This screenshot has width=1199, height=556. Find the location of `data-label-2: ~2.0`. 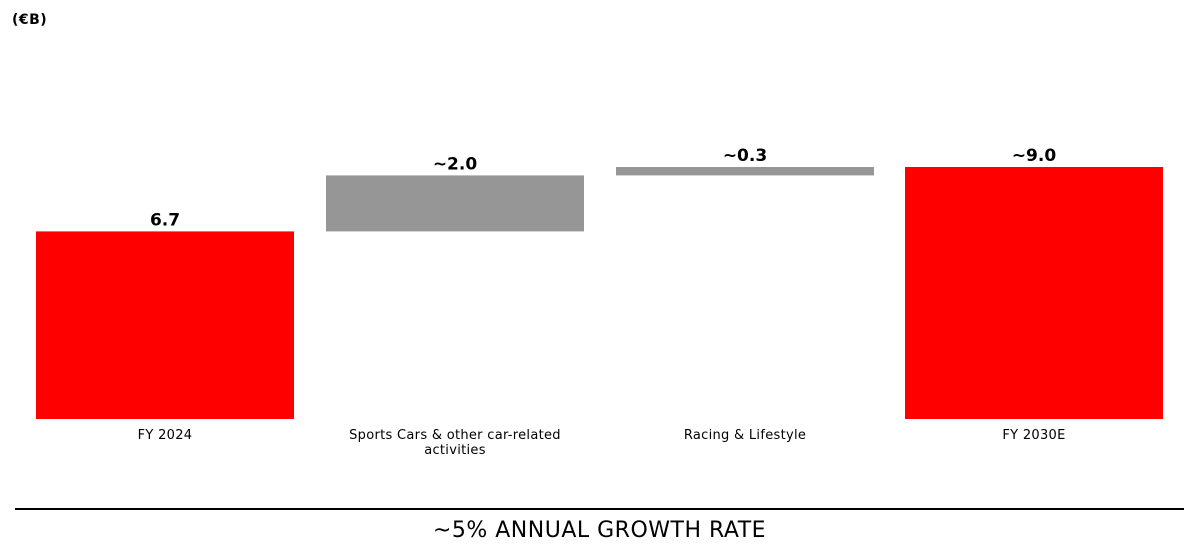

data-label-2: ~2.0 is located at coordinates (455, 164).